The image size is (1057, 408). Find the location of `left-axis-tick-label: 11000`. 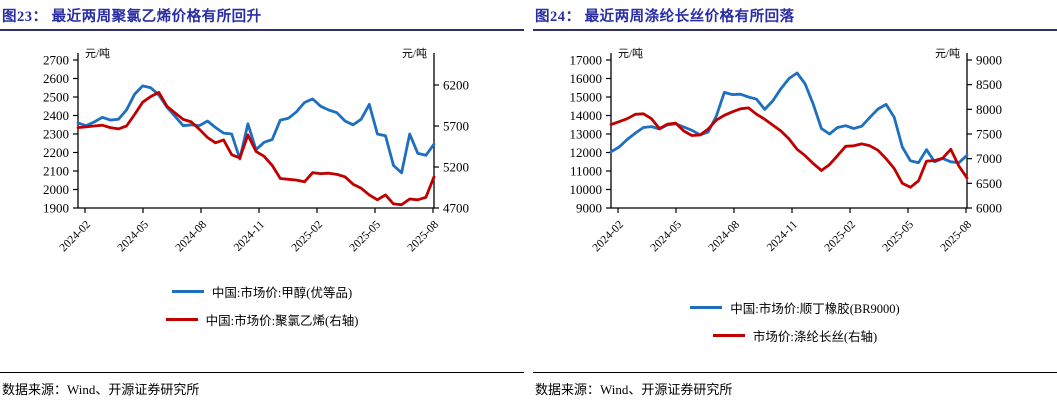

left-axis-tick-label: 11000 is located at coordinates (586, 171).